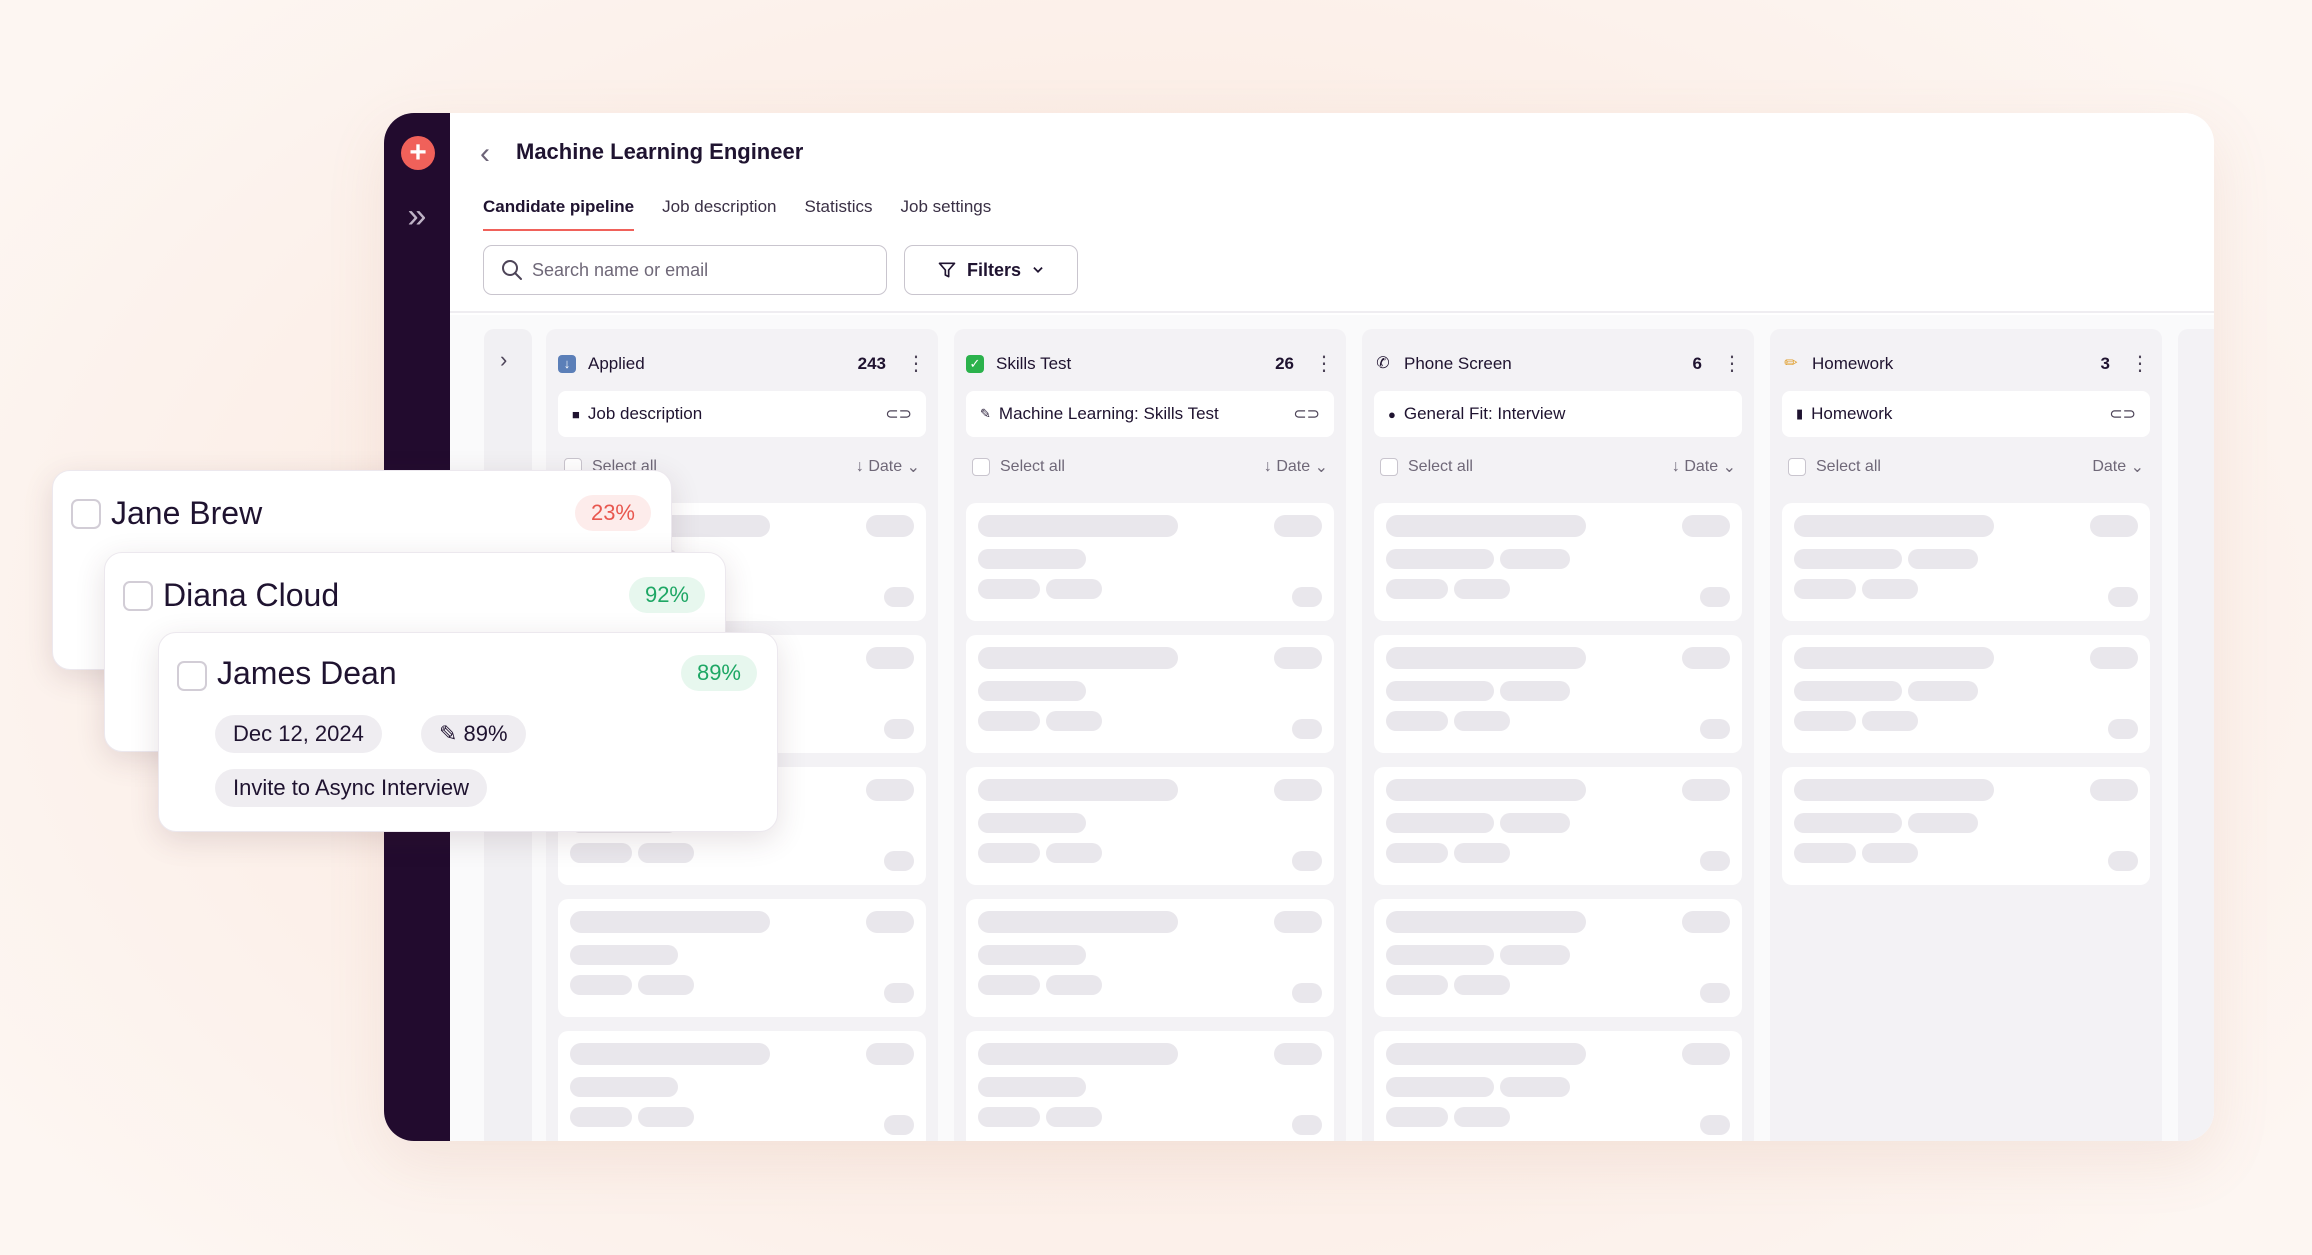 This screenshot has height=1255, width=2312. What do you see at coordinates (742, 414) in the screenshot?
I see `stage-task: ■ Job description ⊂⊃` at bounding box center [742, 414].